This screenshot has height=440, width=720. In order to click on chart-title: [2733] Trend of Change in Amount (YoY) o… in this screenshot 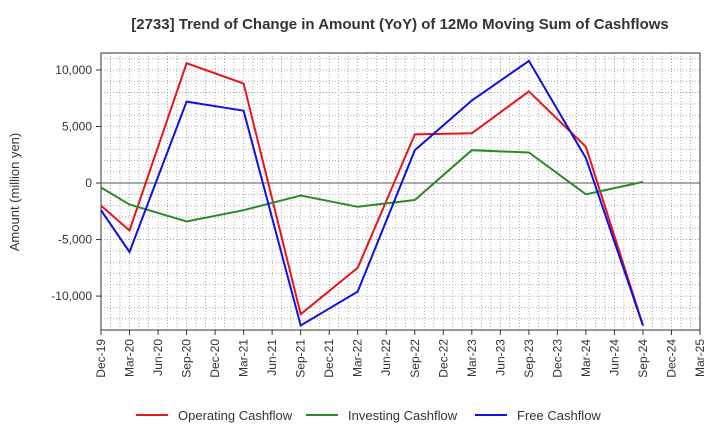, I will do `click(400, 24)`.